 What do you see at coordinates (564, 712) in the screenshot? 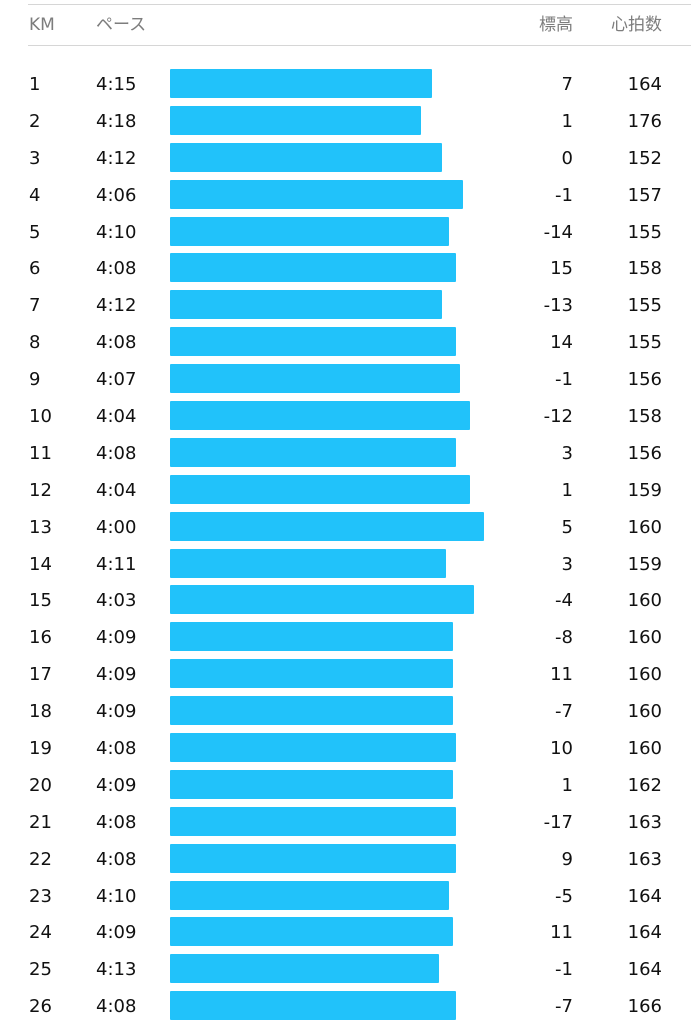
I see `split-elevation: -7` at bounding box center [564, 712].